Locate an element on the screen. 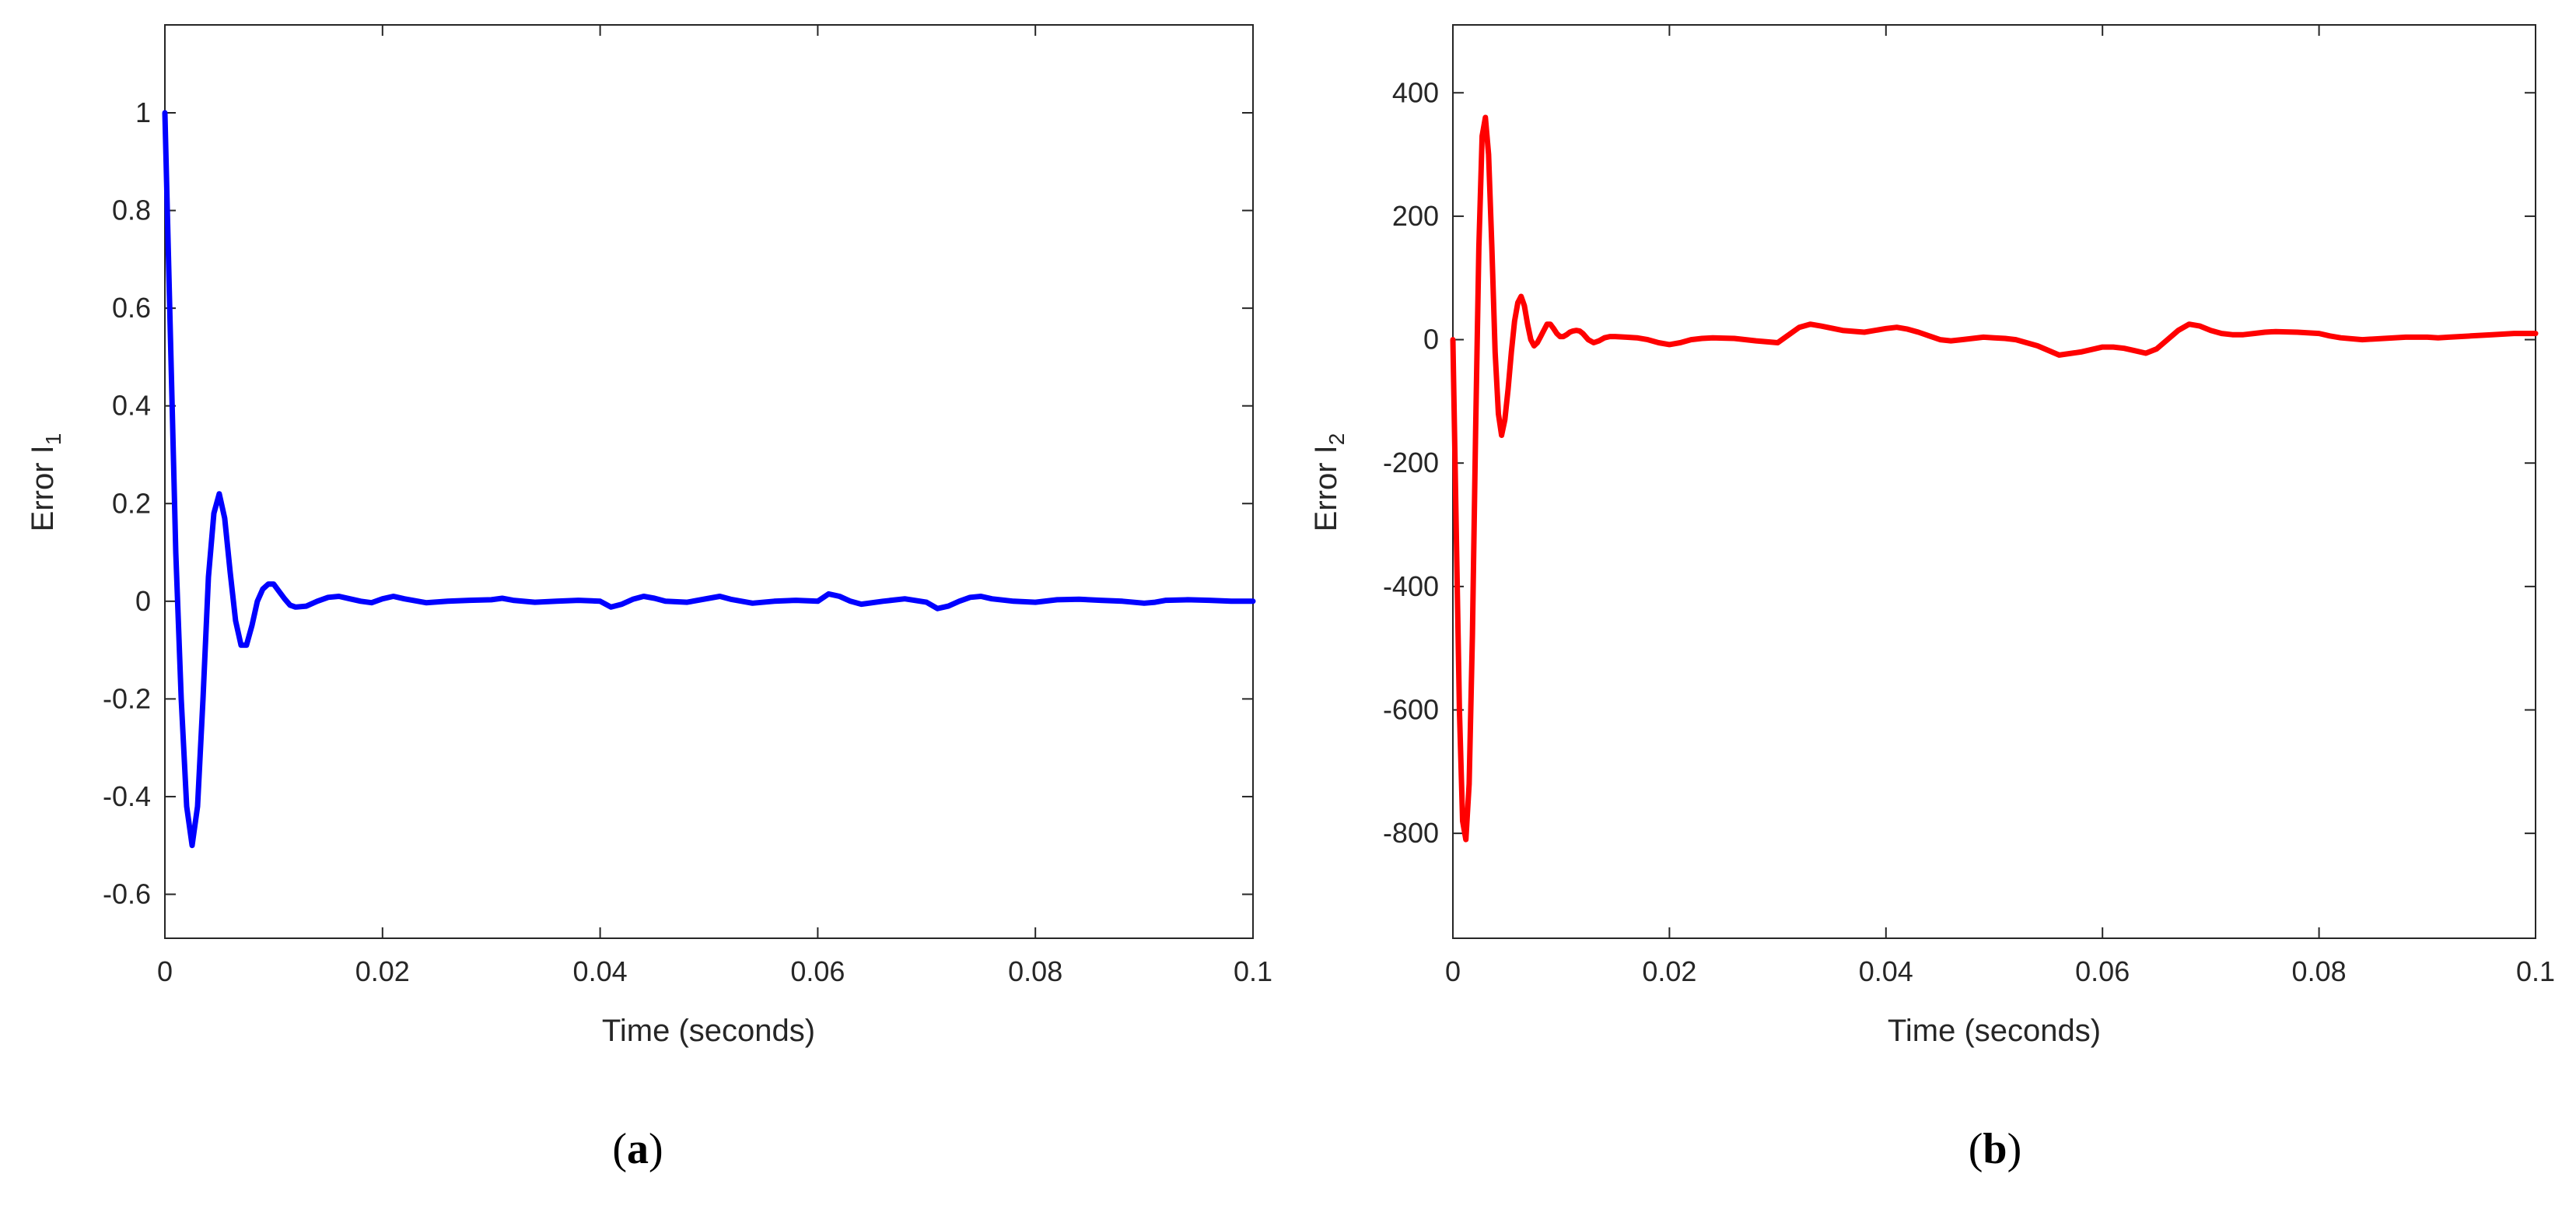 The width and height of the screenshot is (2576, 1209). x-tick-label-b: 0.08 is located at coordinates (2319, 971).